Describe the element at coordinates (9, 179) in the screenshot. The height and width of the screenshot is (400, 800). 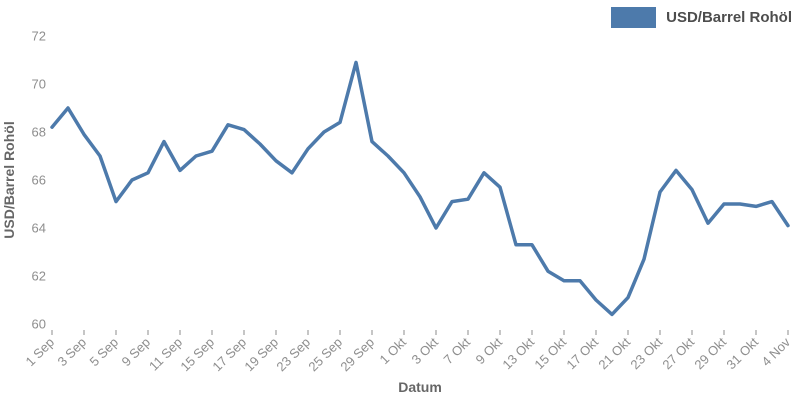
I see `y-axis-title: USD/Barrel Rohöl` at that location.